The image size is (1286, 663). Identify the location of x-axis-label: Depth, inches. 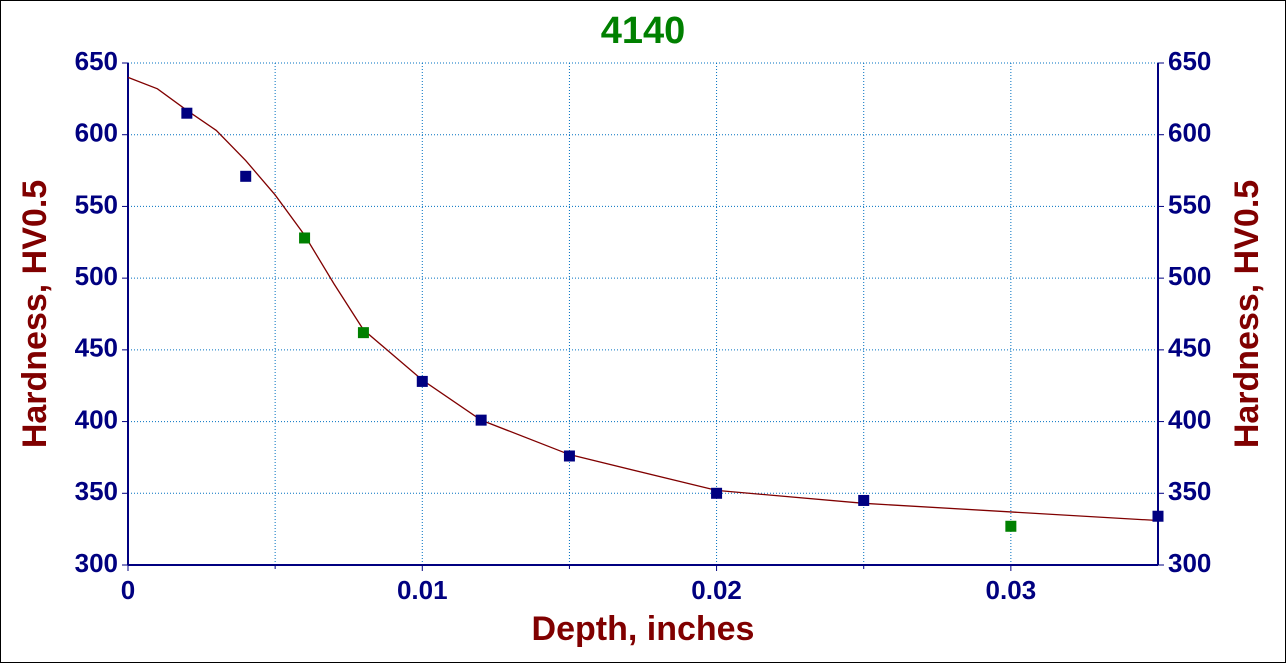
(643, 629).